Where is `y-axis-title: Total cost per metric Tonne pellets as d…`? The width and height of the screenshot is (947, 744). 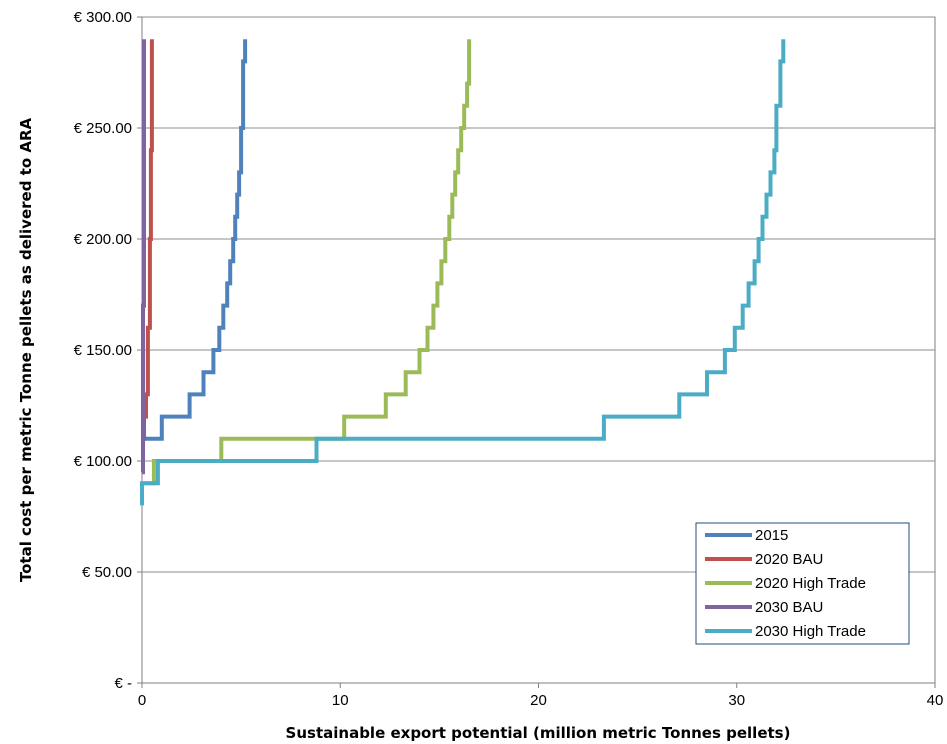 y-axis-title: Total cost per metric Tonne pellets as d… is located at coordinates (26, 349).